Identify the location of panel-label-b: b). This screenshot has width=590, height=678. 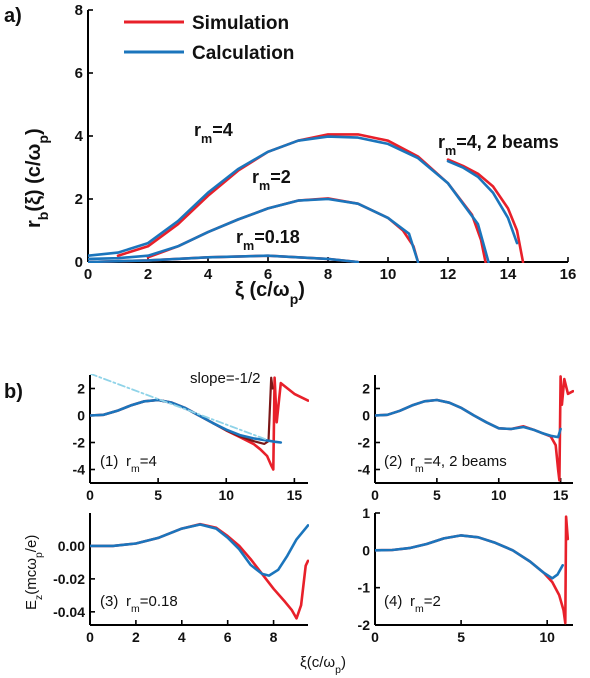
(13, 392).